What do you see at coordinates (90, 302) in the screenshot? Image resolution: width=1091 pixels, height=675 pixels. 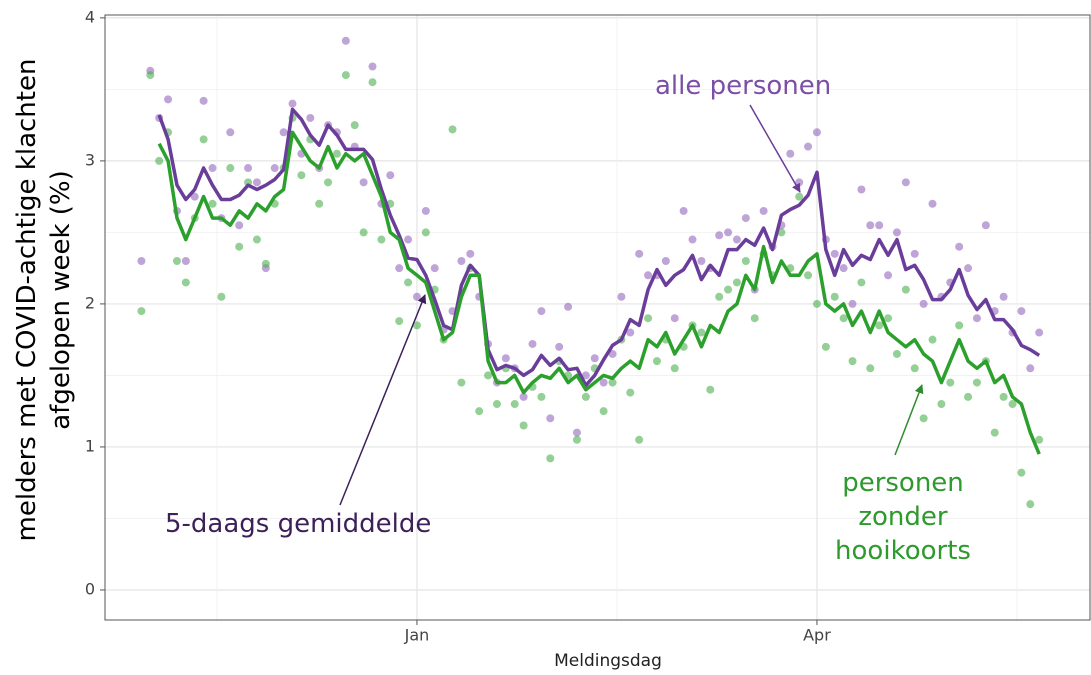 I see `y-tick-label: 2` at bounding box center [90, 302].